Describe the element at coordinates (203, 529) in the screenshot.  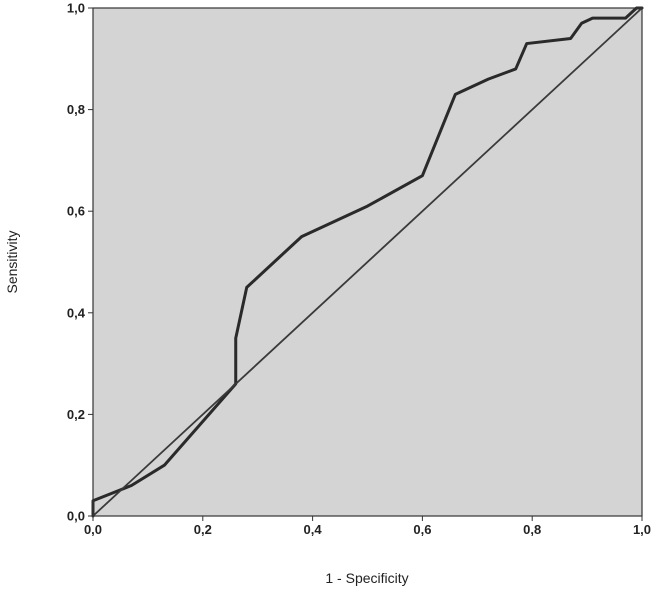
I see `x-tick-label: 0,2` at that location.